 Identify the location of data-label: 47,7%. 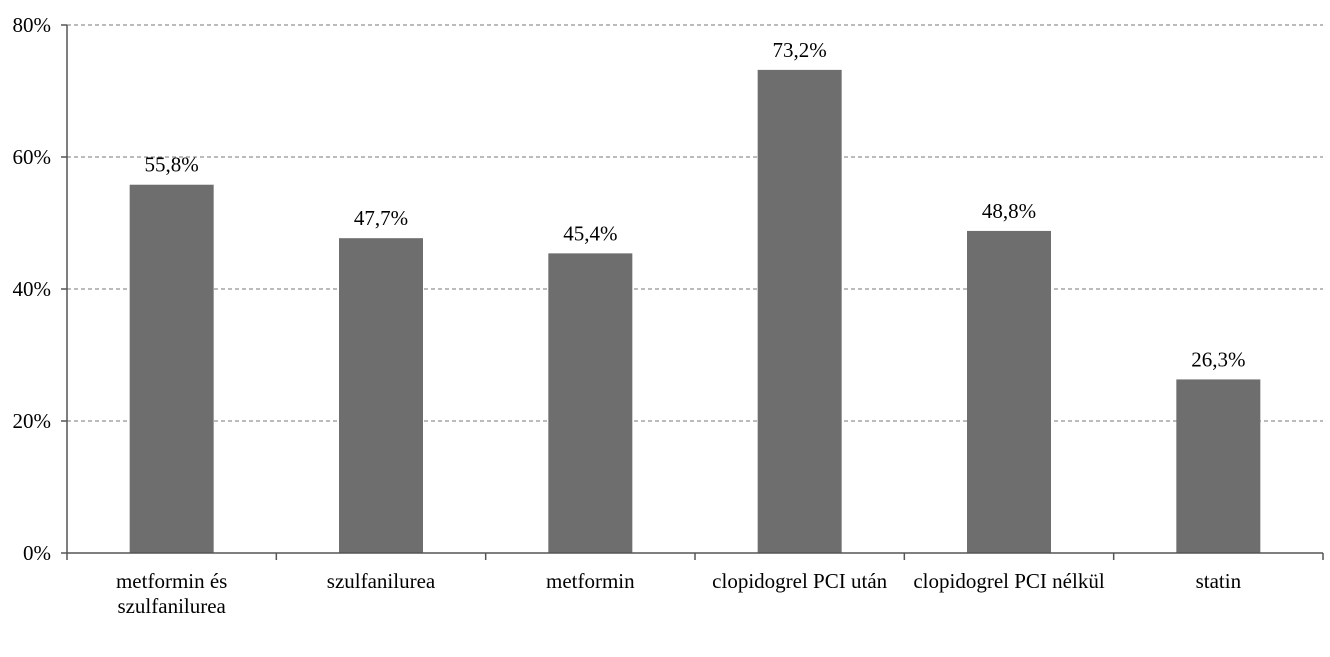
(381, 218).